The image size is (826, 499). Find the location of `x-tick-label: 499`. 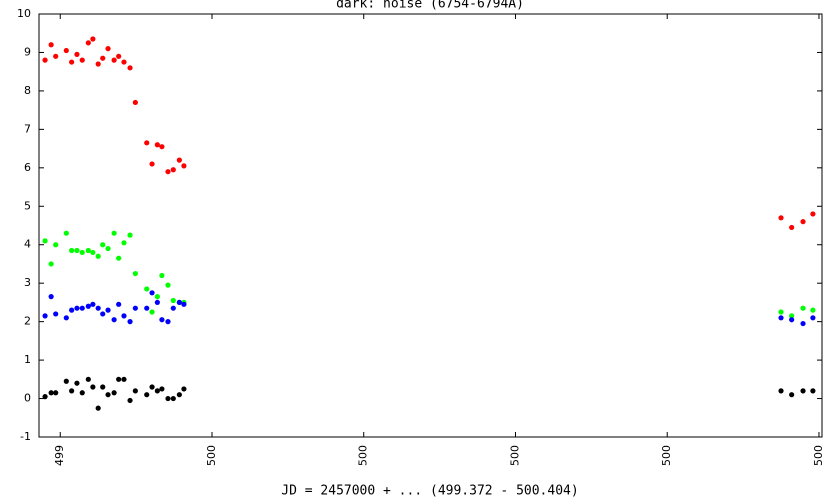

x-tick-label: 499 is located at coordinates (59, 455).